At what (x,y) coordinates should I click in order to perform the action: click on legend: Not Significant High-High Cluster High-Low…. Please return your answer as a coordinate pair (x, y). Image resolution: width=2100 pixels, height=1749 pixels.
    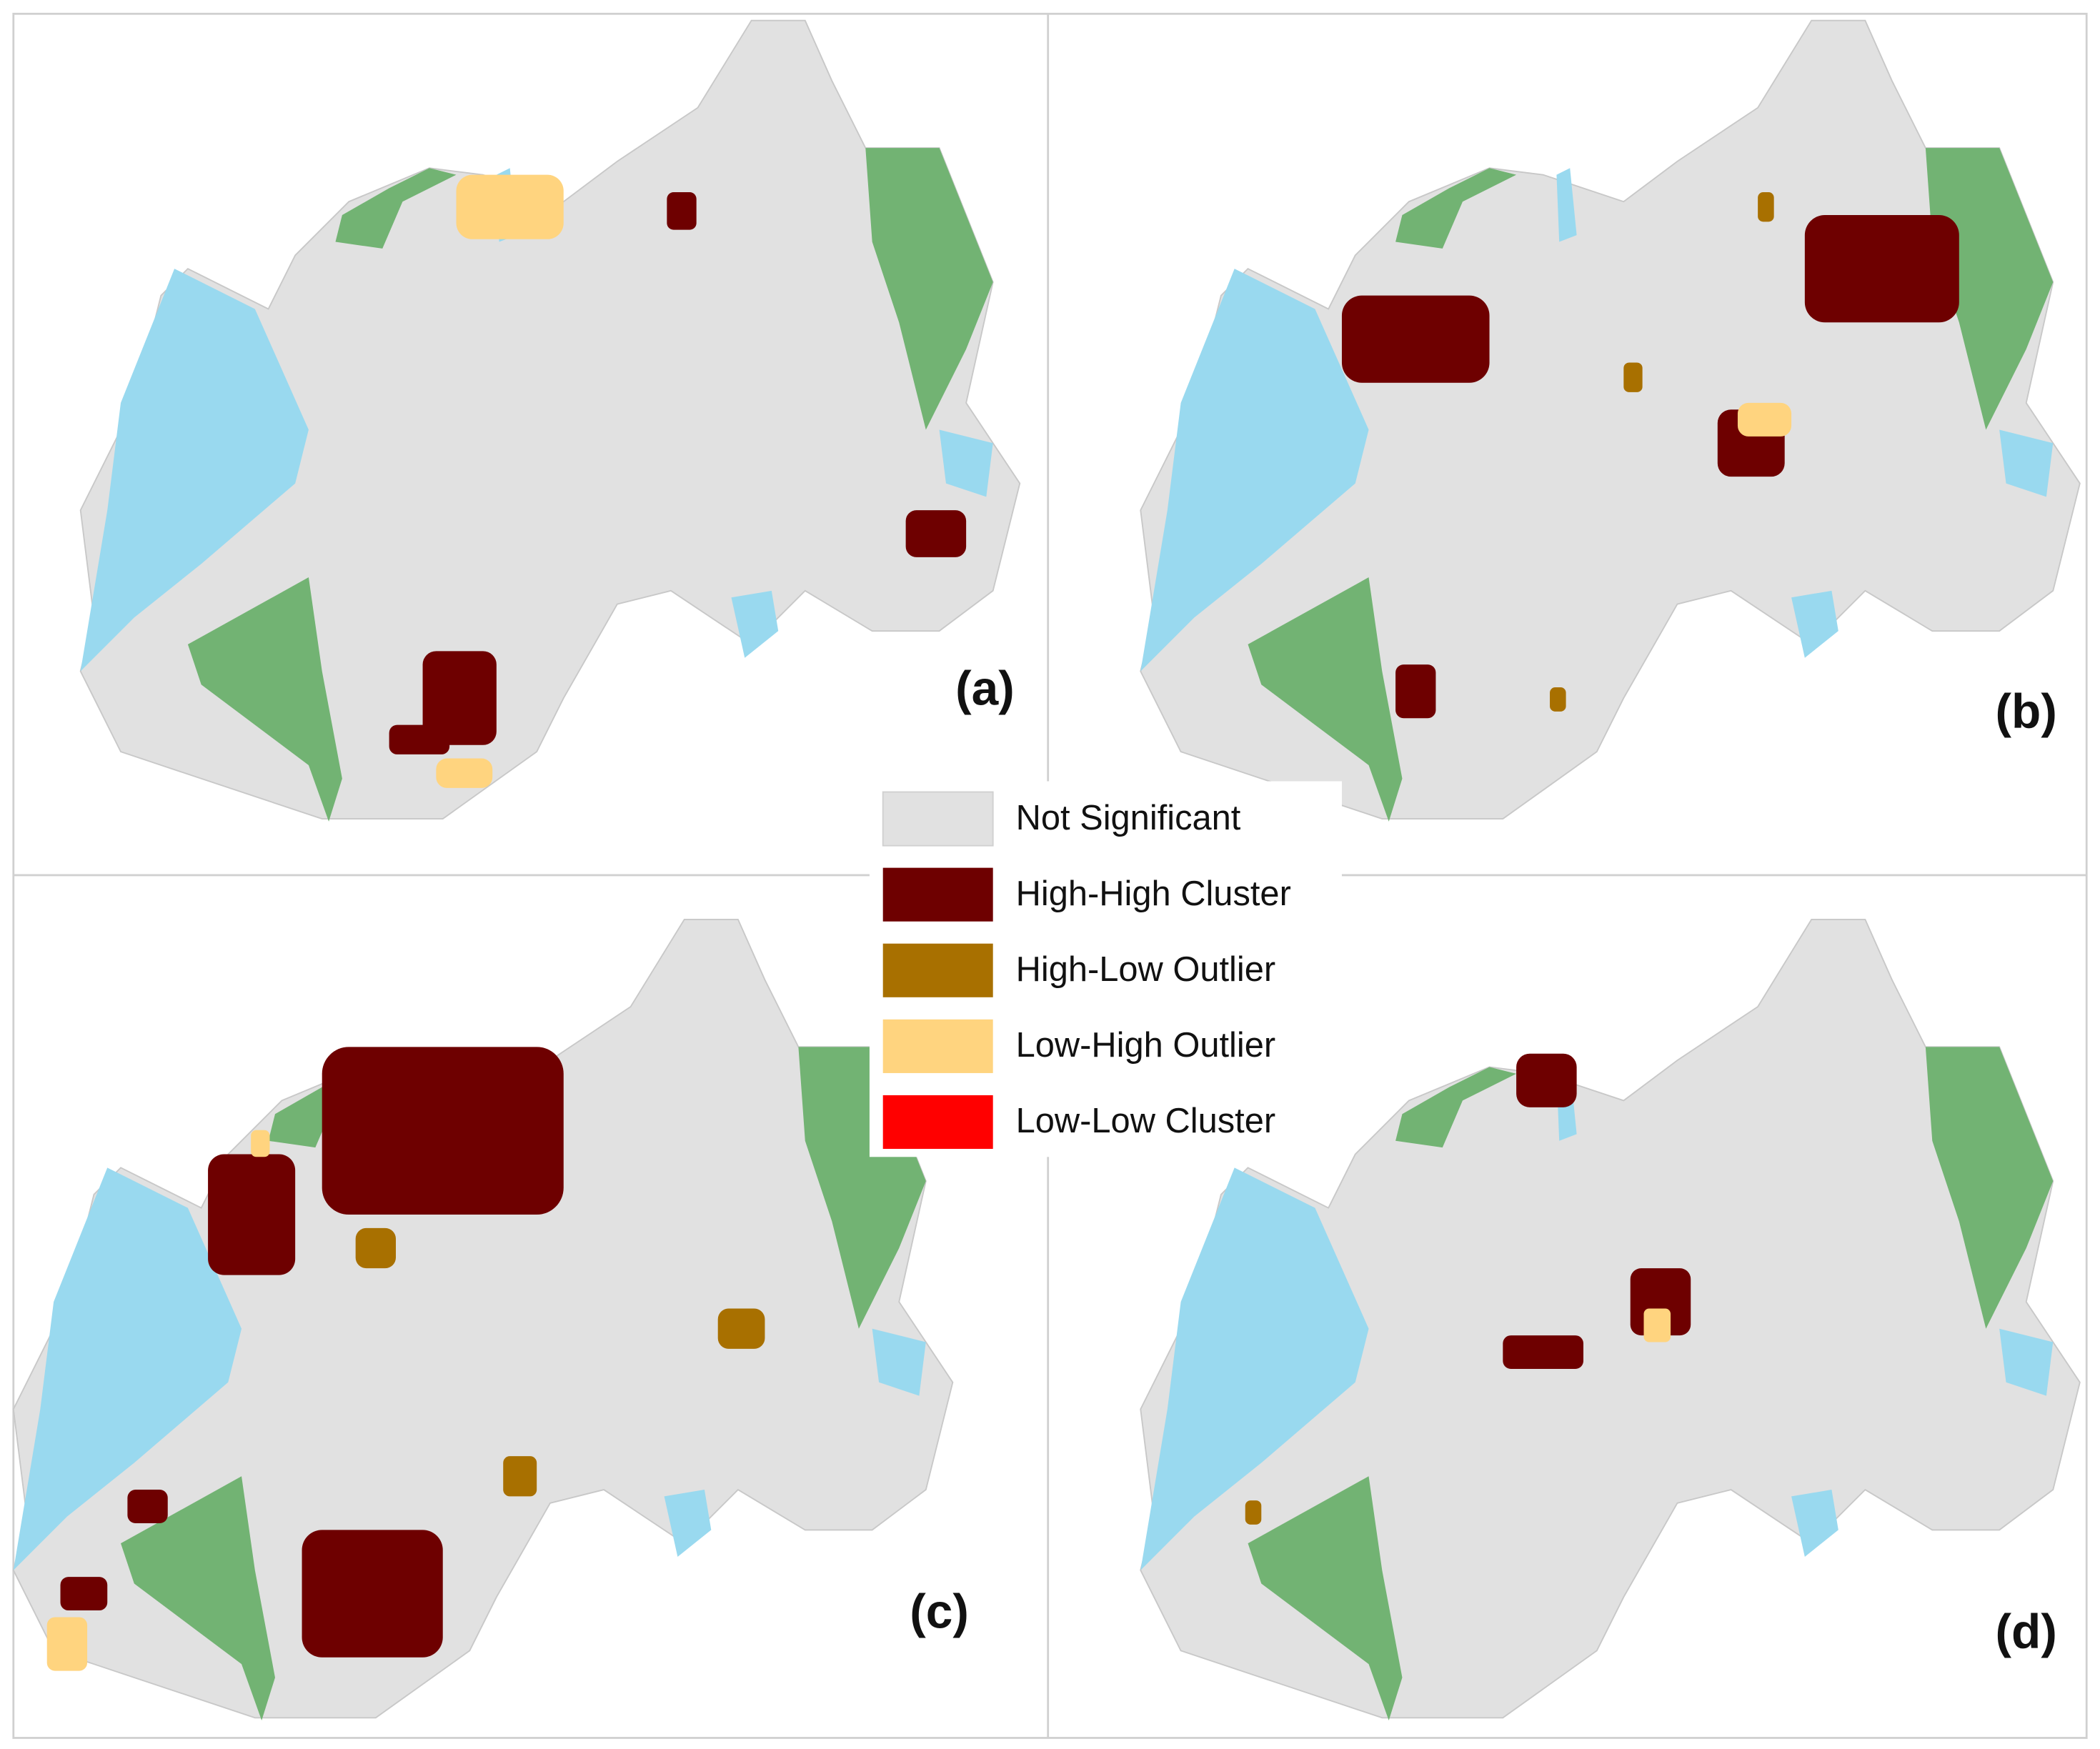
    Looking at the image, I should click on (1105, 969).